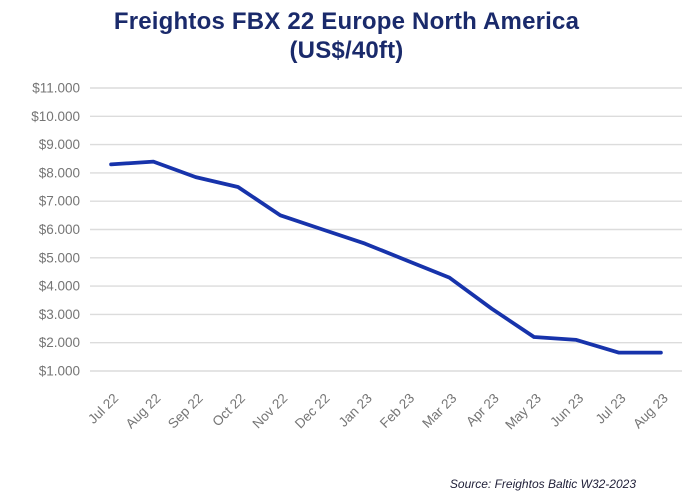 This screenshot has width=693, height=502. What do you see at coordinates (56, 88) in the screenshot?
I see `y-axis-tick-label: $11.000` at bounding box center [56, 88].